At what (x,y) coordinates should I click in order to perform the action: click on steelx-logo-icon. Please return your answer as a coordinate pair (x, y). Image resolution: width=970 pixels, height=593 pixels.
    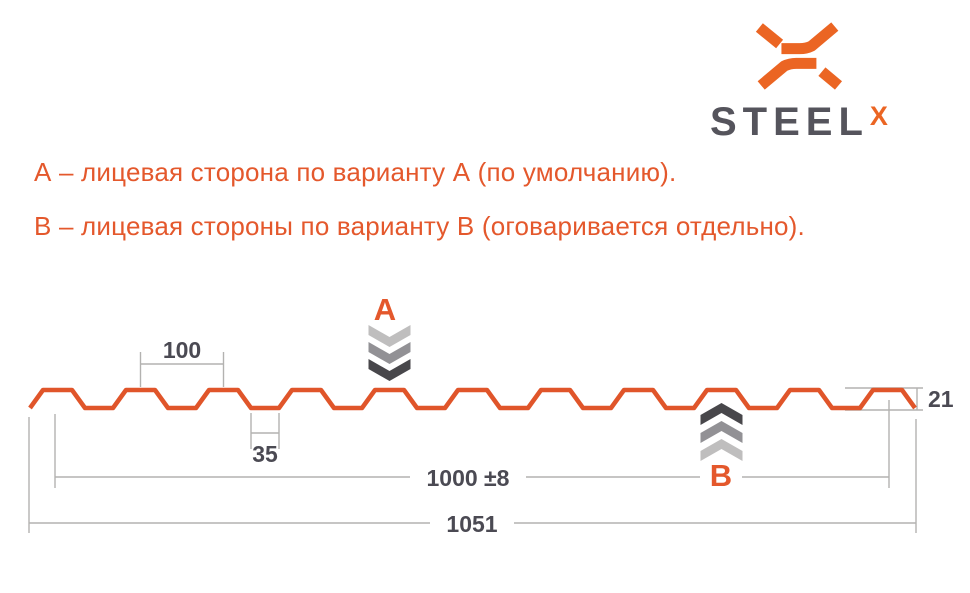
    Looking at the image, I should click on (799, 56).